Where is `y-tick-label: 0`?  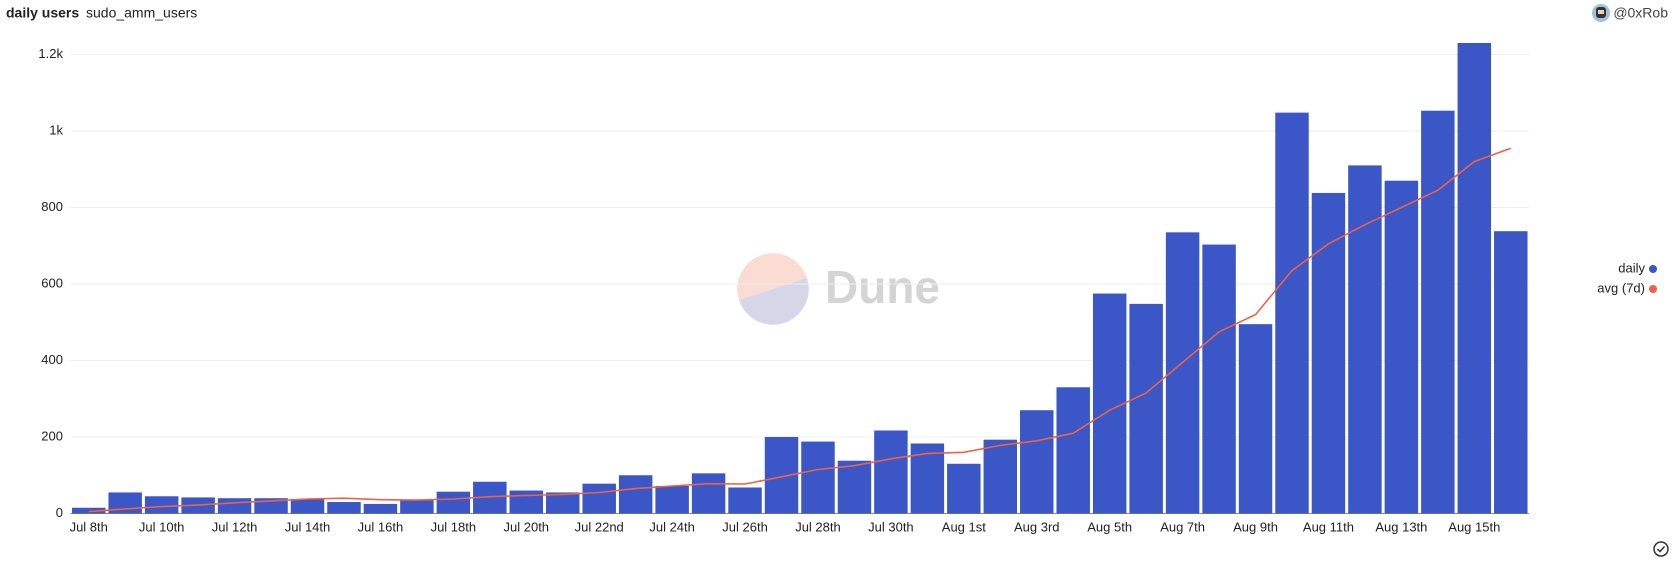 y-tick-label: 0 is located at coordinates (59, 512).